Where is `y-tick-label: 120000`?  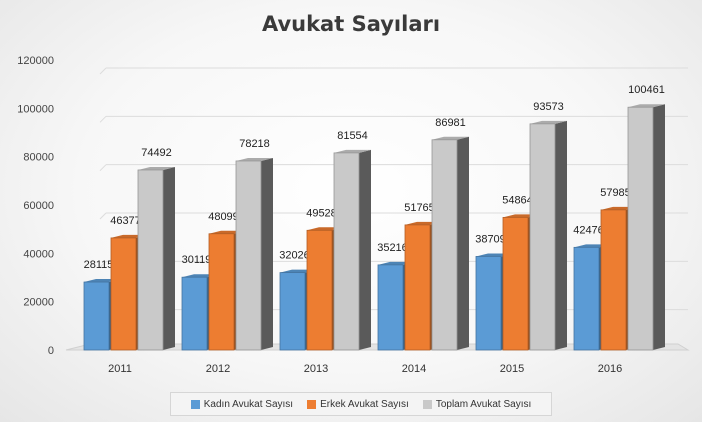
y-tick-label: 120000 is located at coordinates (35, 61).